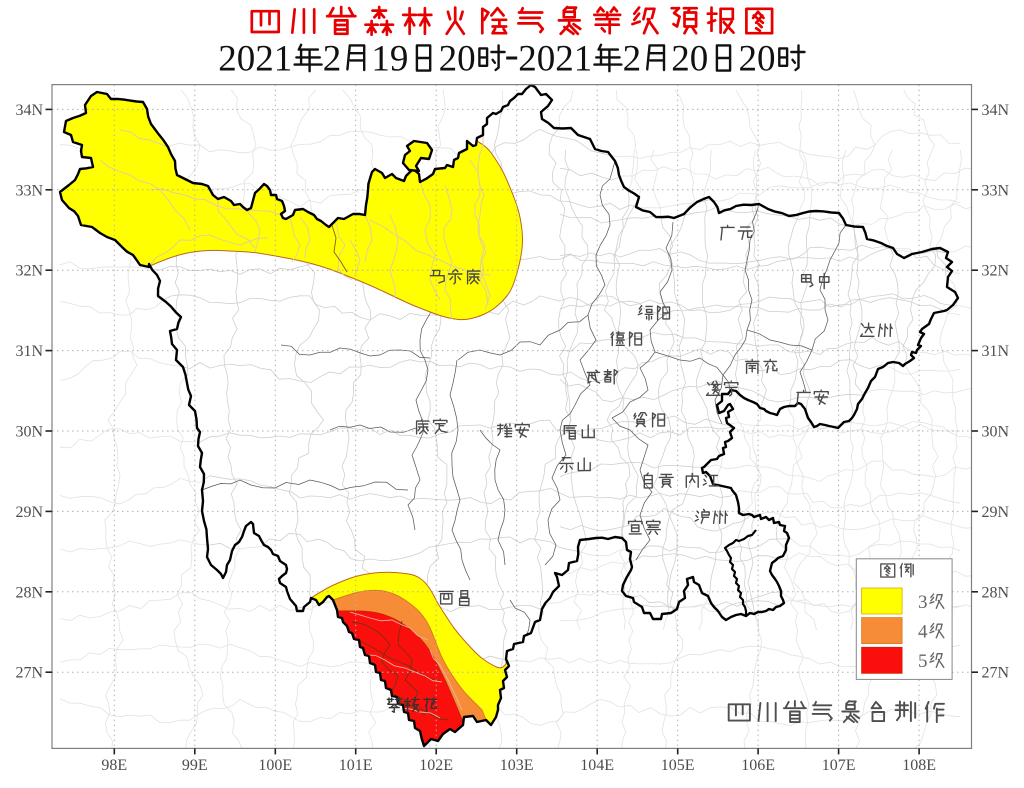 Image resolution: width=1024 pixels, height=788 pixels. Describe the element at coordinates (839, 765) in the screenshot. I see `svg-text: 107E` at that location.